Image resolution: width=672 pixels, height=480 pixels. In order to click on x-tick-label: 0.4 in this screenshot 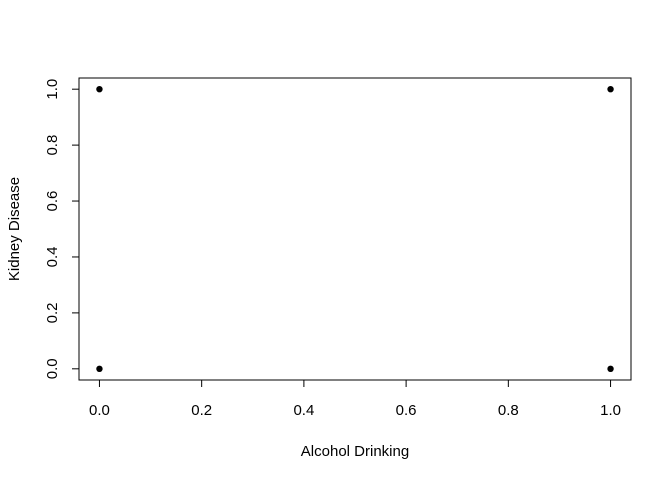, I will do `click(303, 410)`.